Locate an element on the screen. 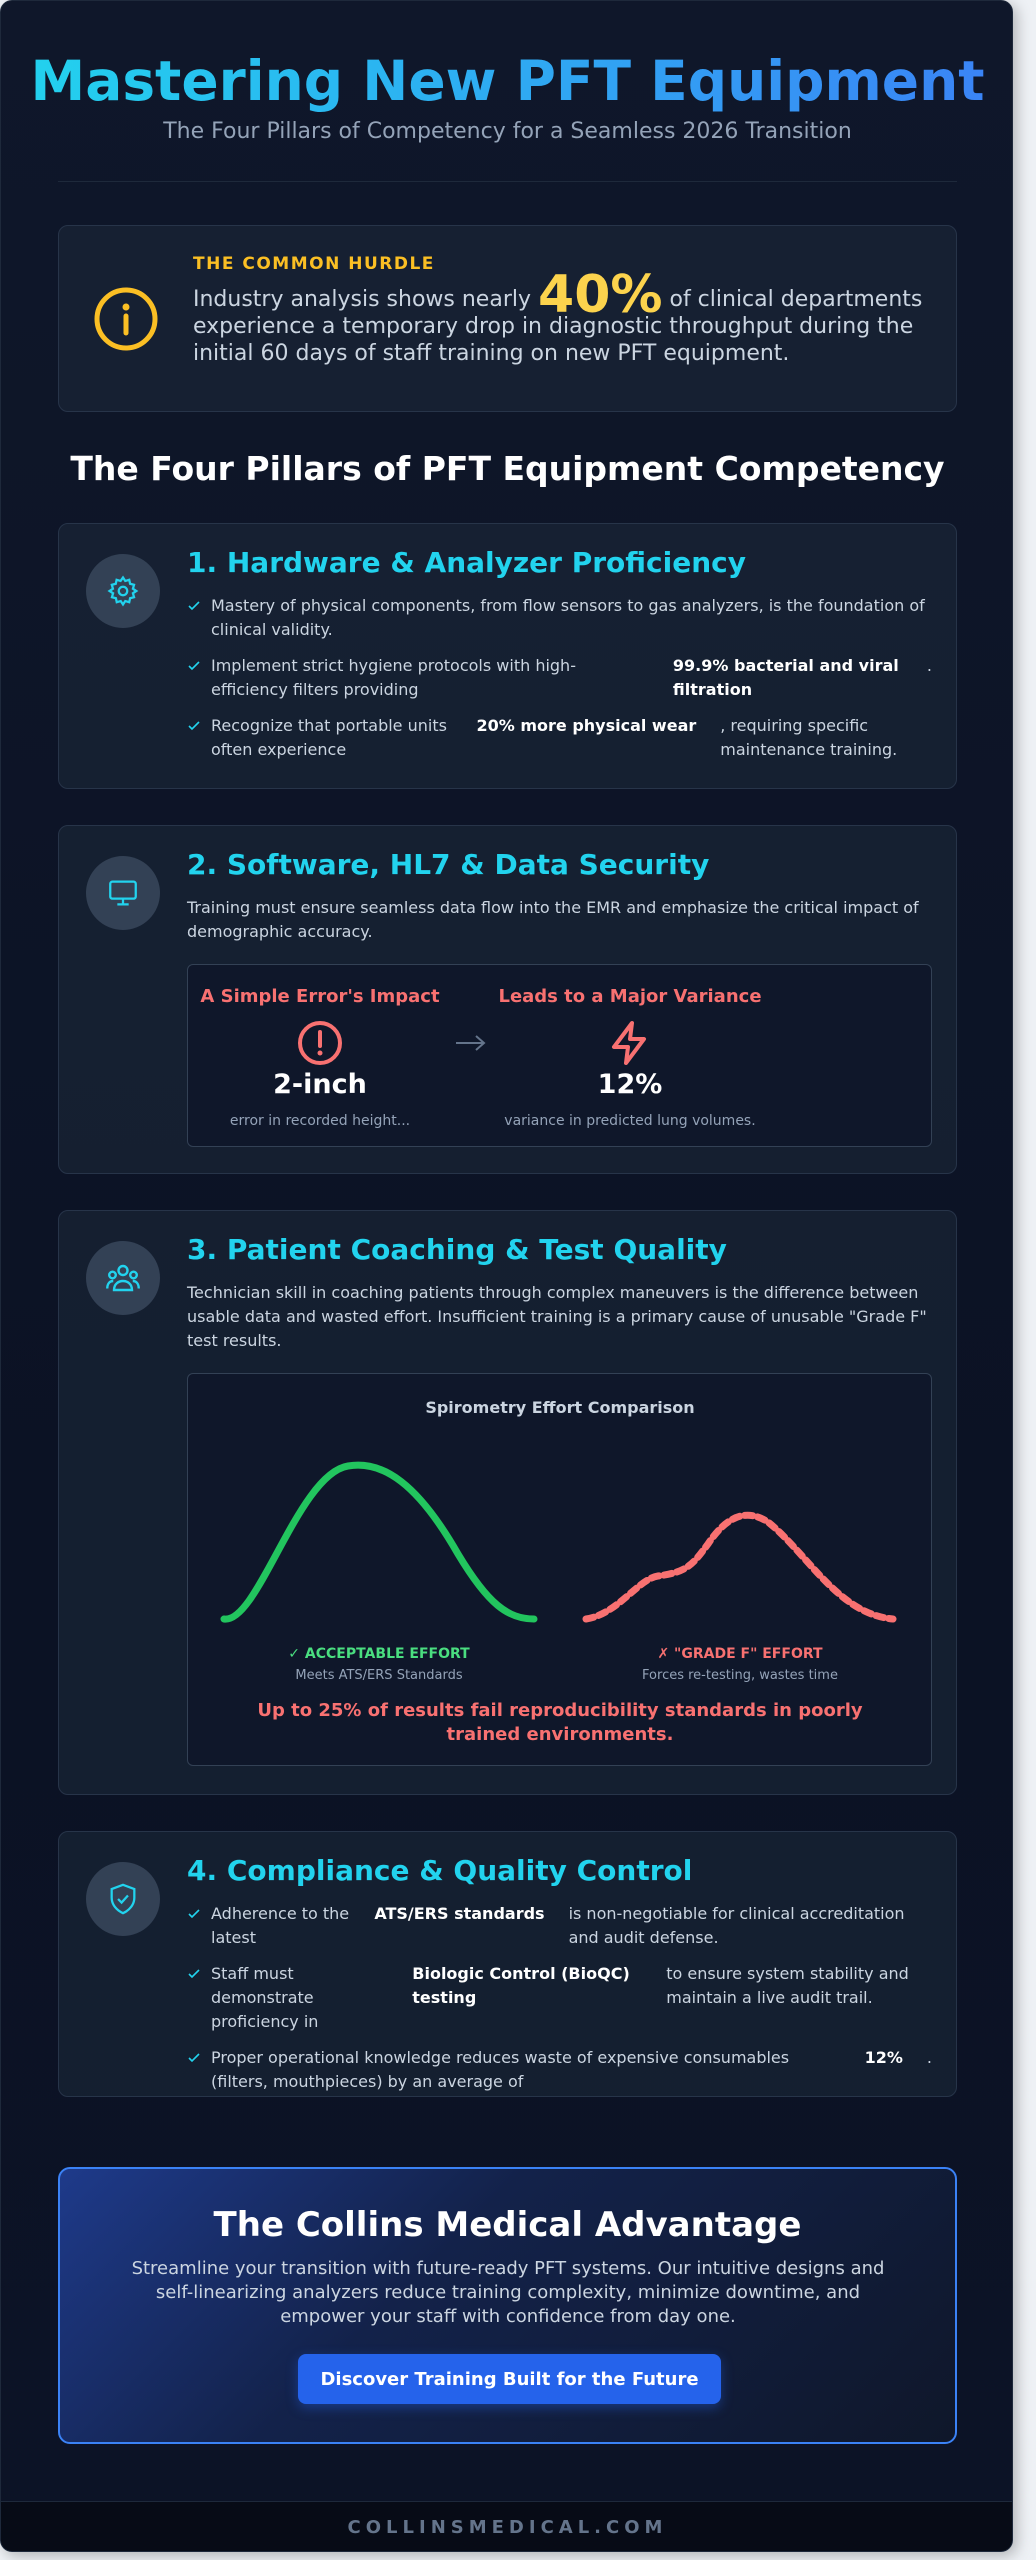  bullet-text: Adherence to the latest is located at coordinates (280, 1925).